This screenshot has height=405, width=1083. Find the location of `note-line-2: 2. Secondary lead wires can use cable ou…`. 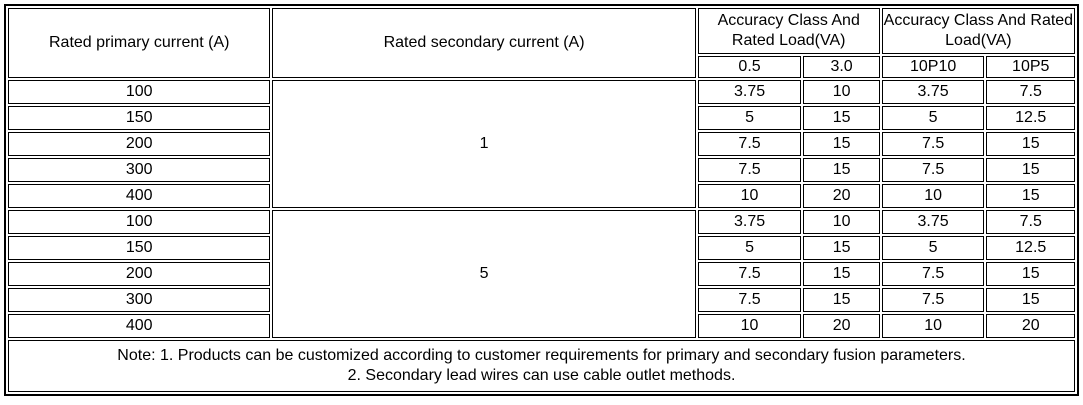

note-line-2: 2. Secondary lead wires can use cable ou… is located at coordinates (541, 375).